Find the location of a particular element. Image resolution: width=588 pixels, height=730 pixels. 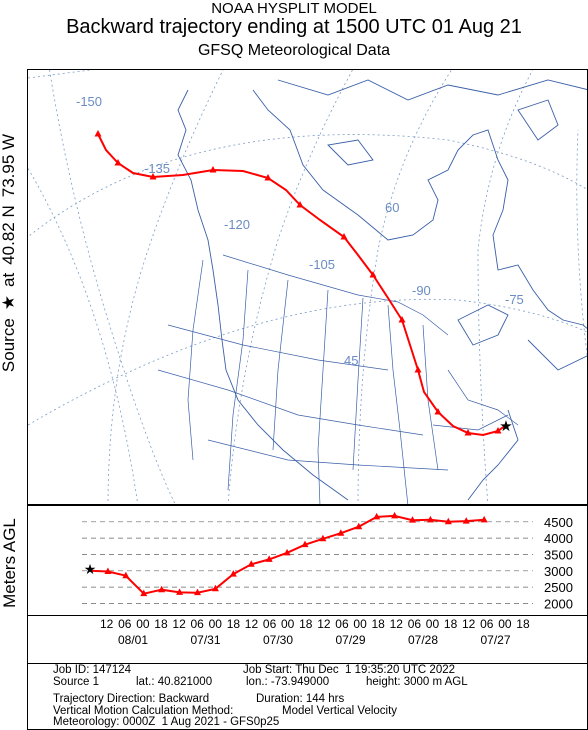

date-label: 07/30 is located at coordinates (278, 640).